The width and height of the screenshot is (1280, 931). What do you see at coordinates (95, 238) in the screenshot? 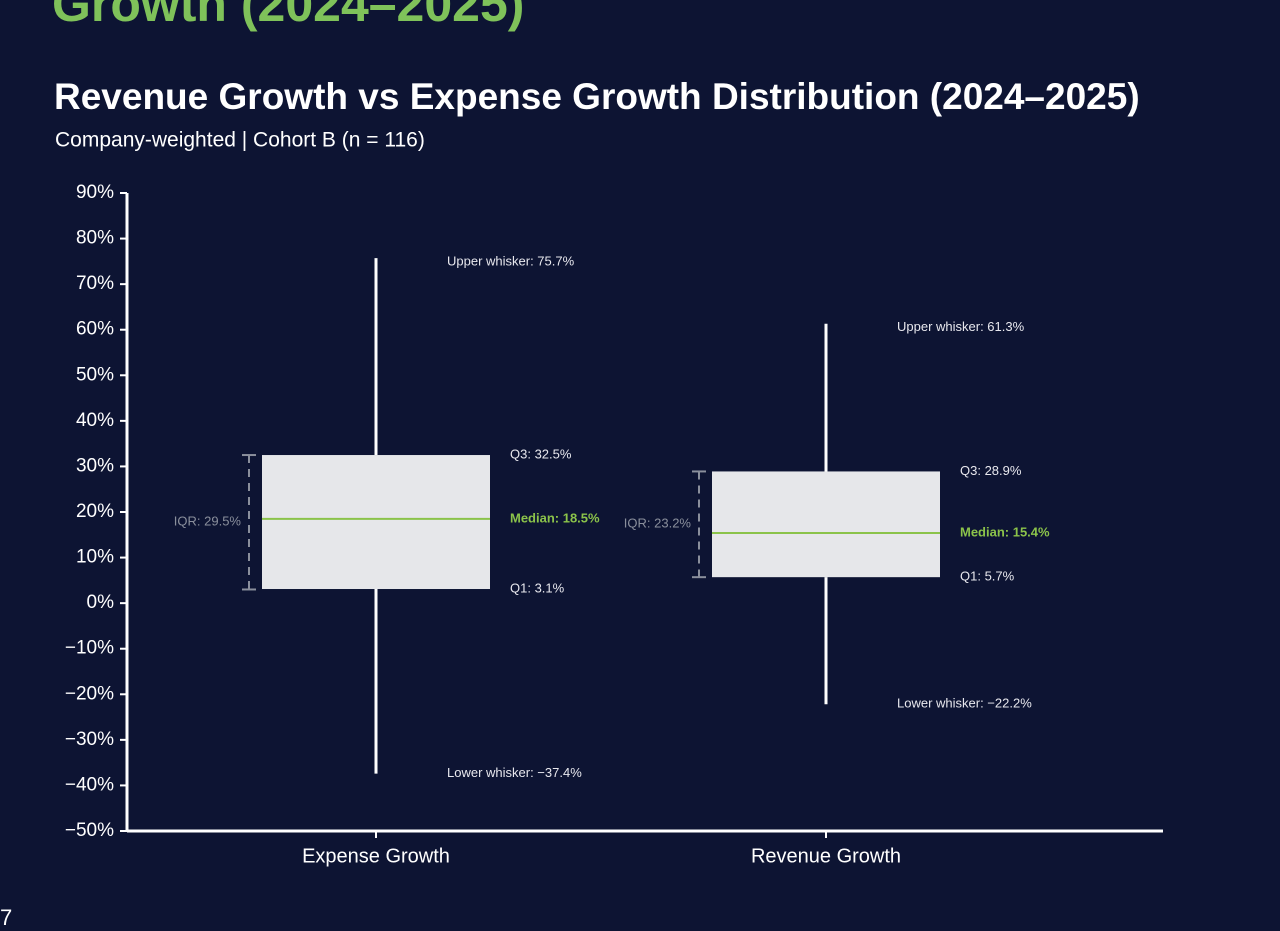
I see `y-tick-label: 80%` at bounding box center [95, 238].